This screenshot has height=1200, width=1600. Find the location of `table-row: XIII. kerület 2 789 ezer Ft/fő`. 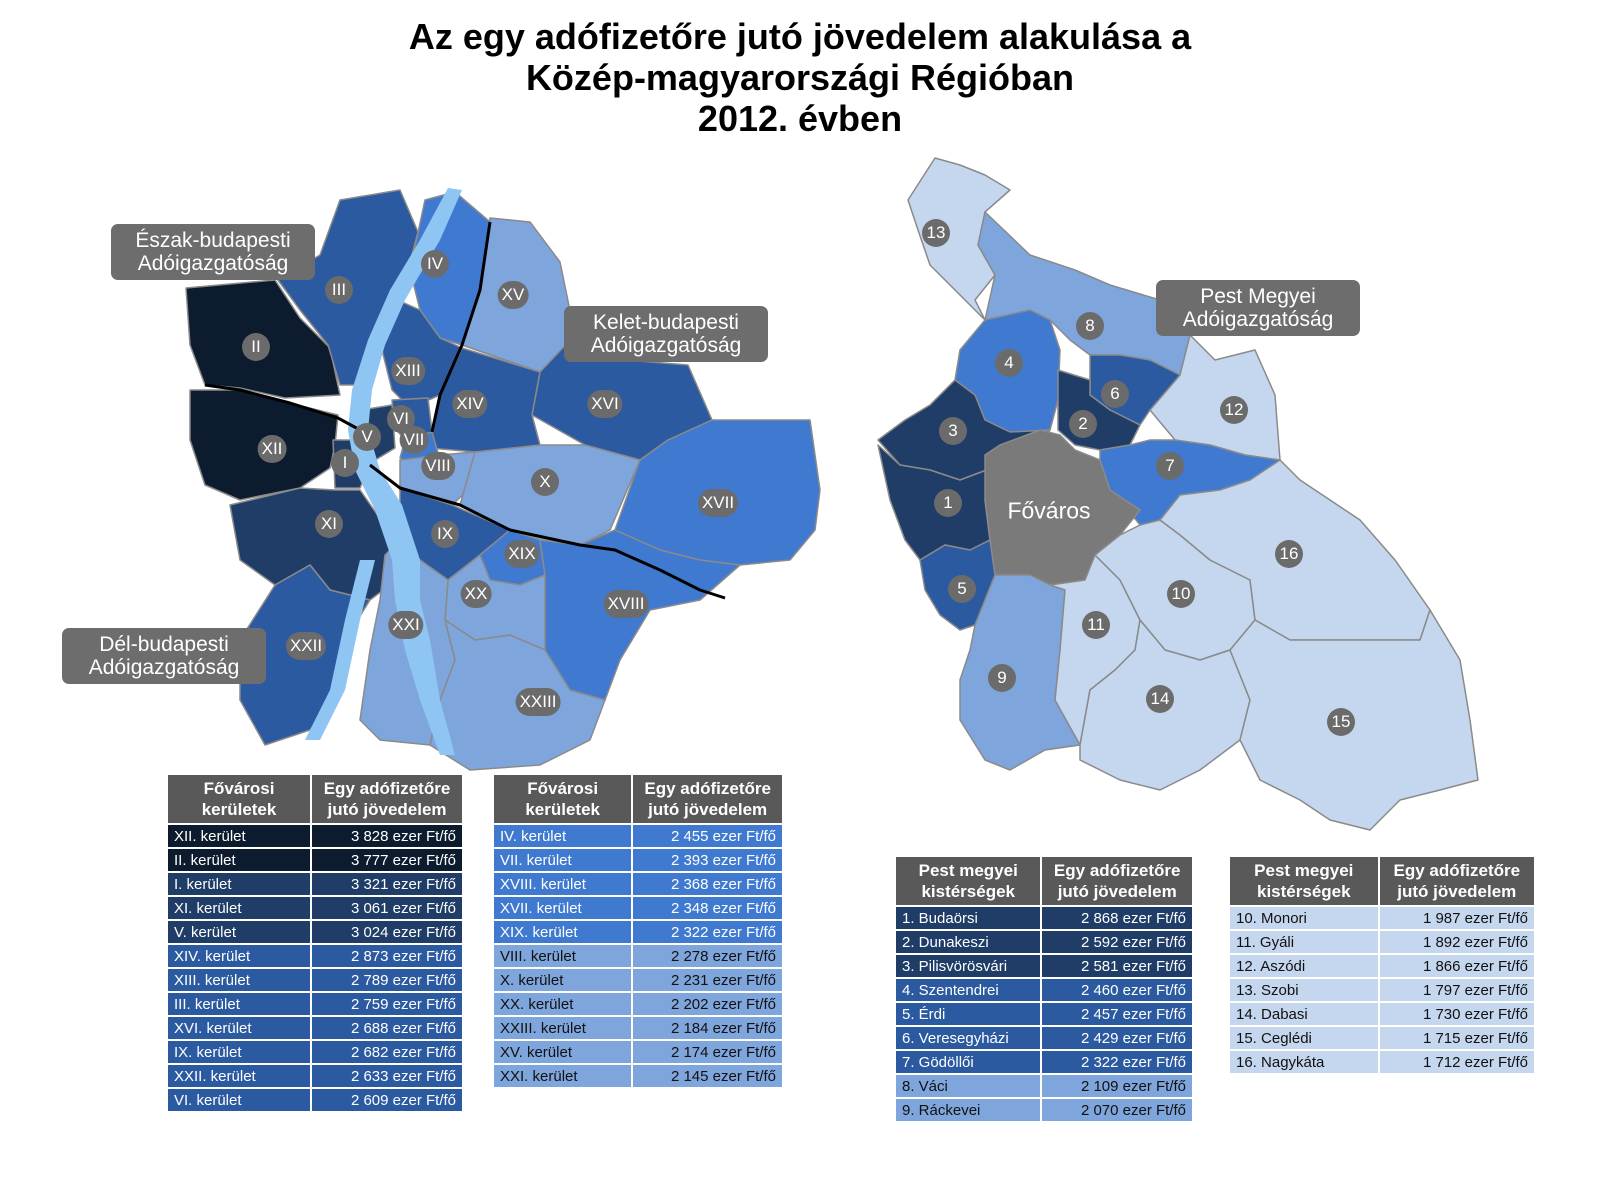

table-row: XIII. kerület 2 789 ezer Ft/fő is located at coordinates (315, 980).